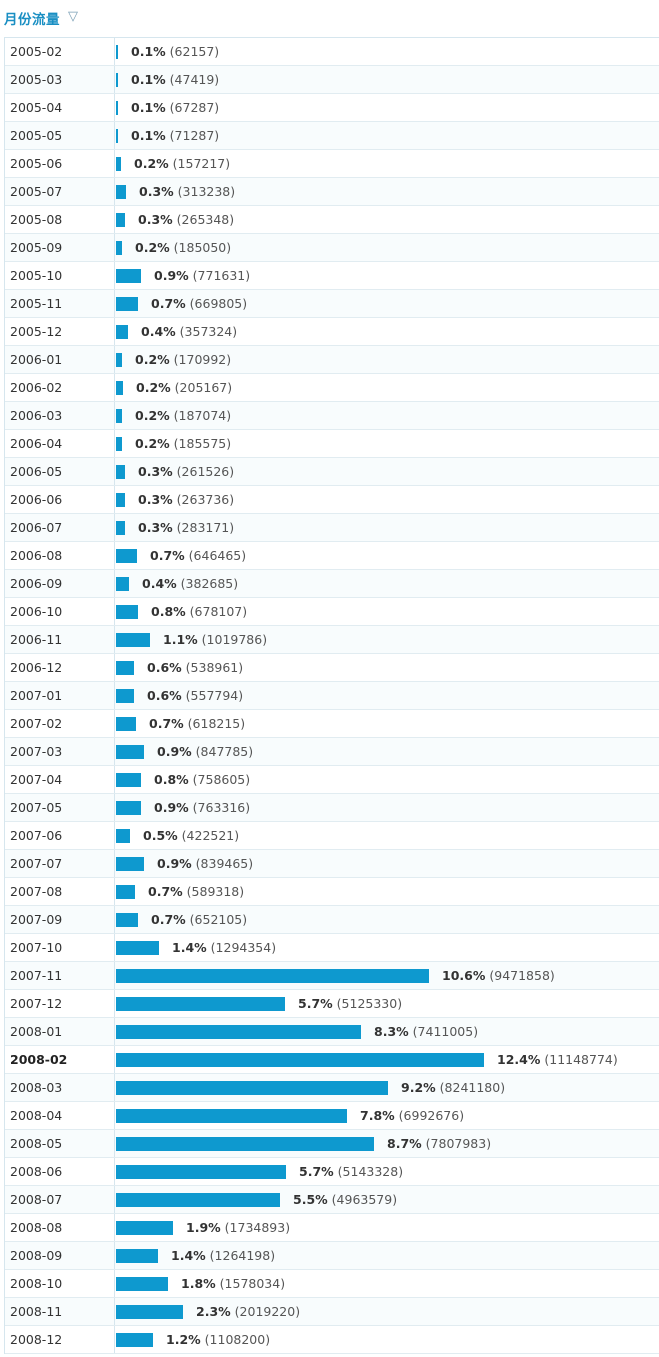  Describe the element at coordinates (182, 163) in the screenshot. I see `value-label: 0.2% (157217)` at that location.